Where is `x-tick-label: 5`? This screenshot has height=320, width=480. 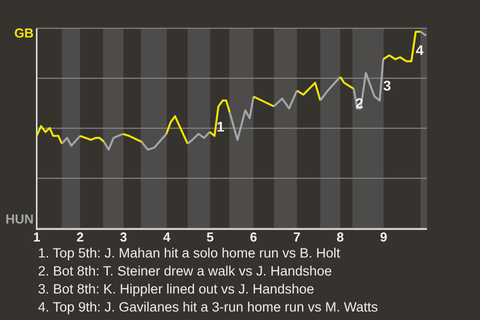 x-tick-label: 5 is located at coordinates (210, 237).